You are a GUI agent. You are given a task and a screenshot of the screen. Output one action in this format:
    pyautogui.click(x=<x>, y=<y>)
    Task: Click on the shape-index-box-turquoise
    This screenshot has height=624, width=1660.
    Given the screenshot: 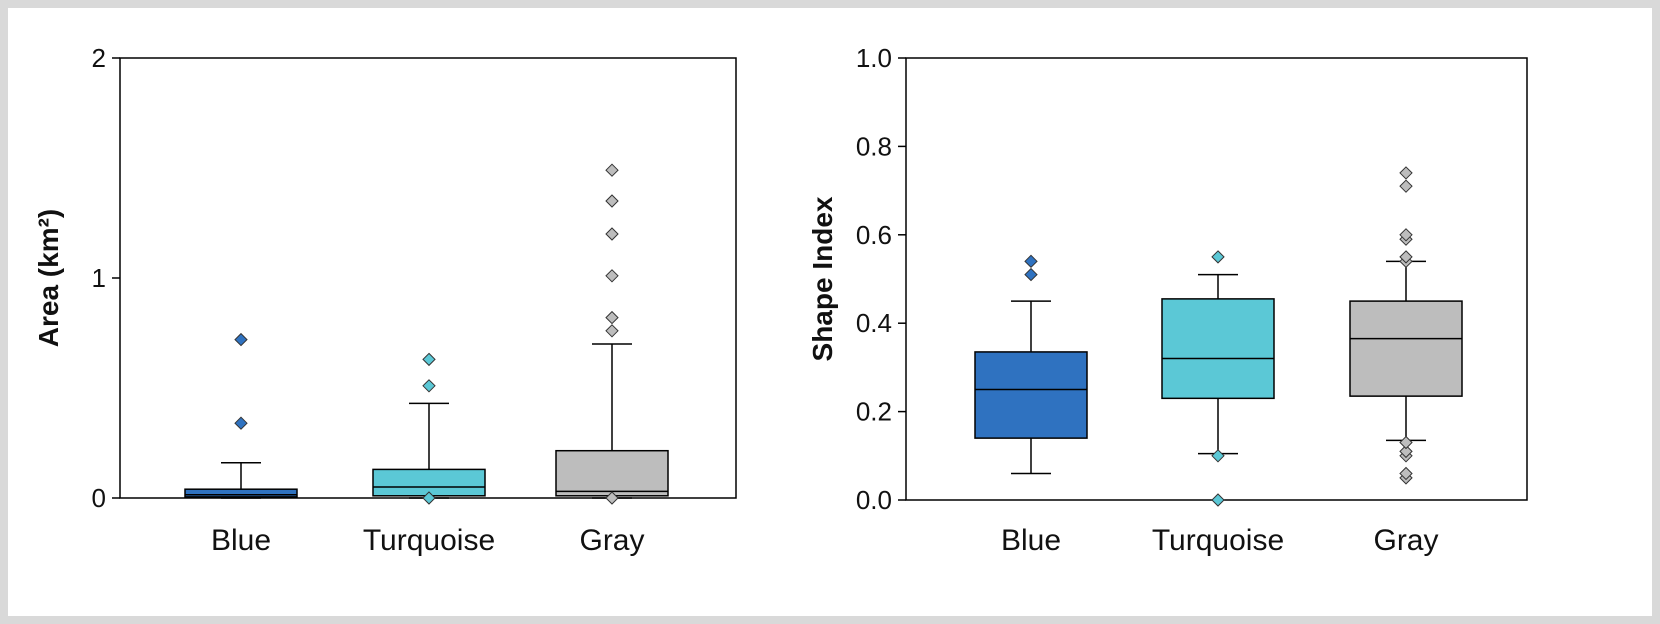 What is the action you would take?
    pyautogui.click(x=1218, y=349)
    